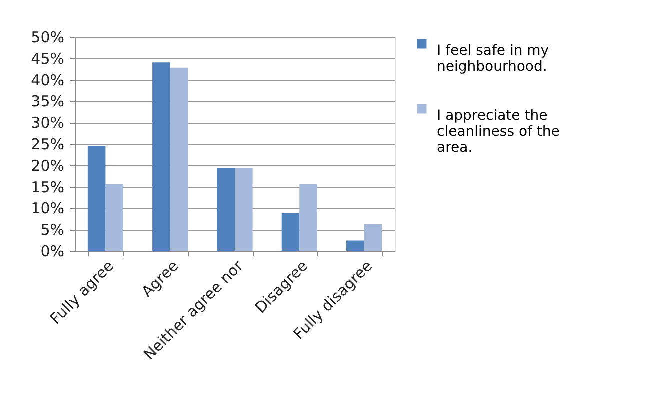  Describe the element at coordinates (498, 132) in the screenshot. I see `legend-label: I appreciate the cleanliness of the area.` at that location.